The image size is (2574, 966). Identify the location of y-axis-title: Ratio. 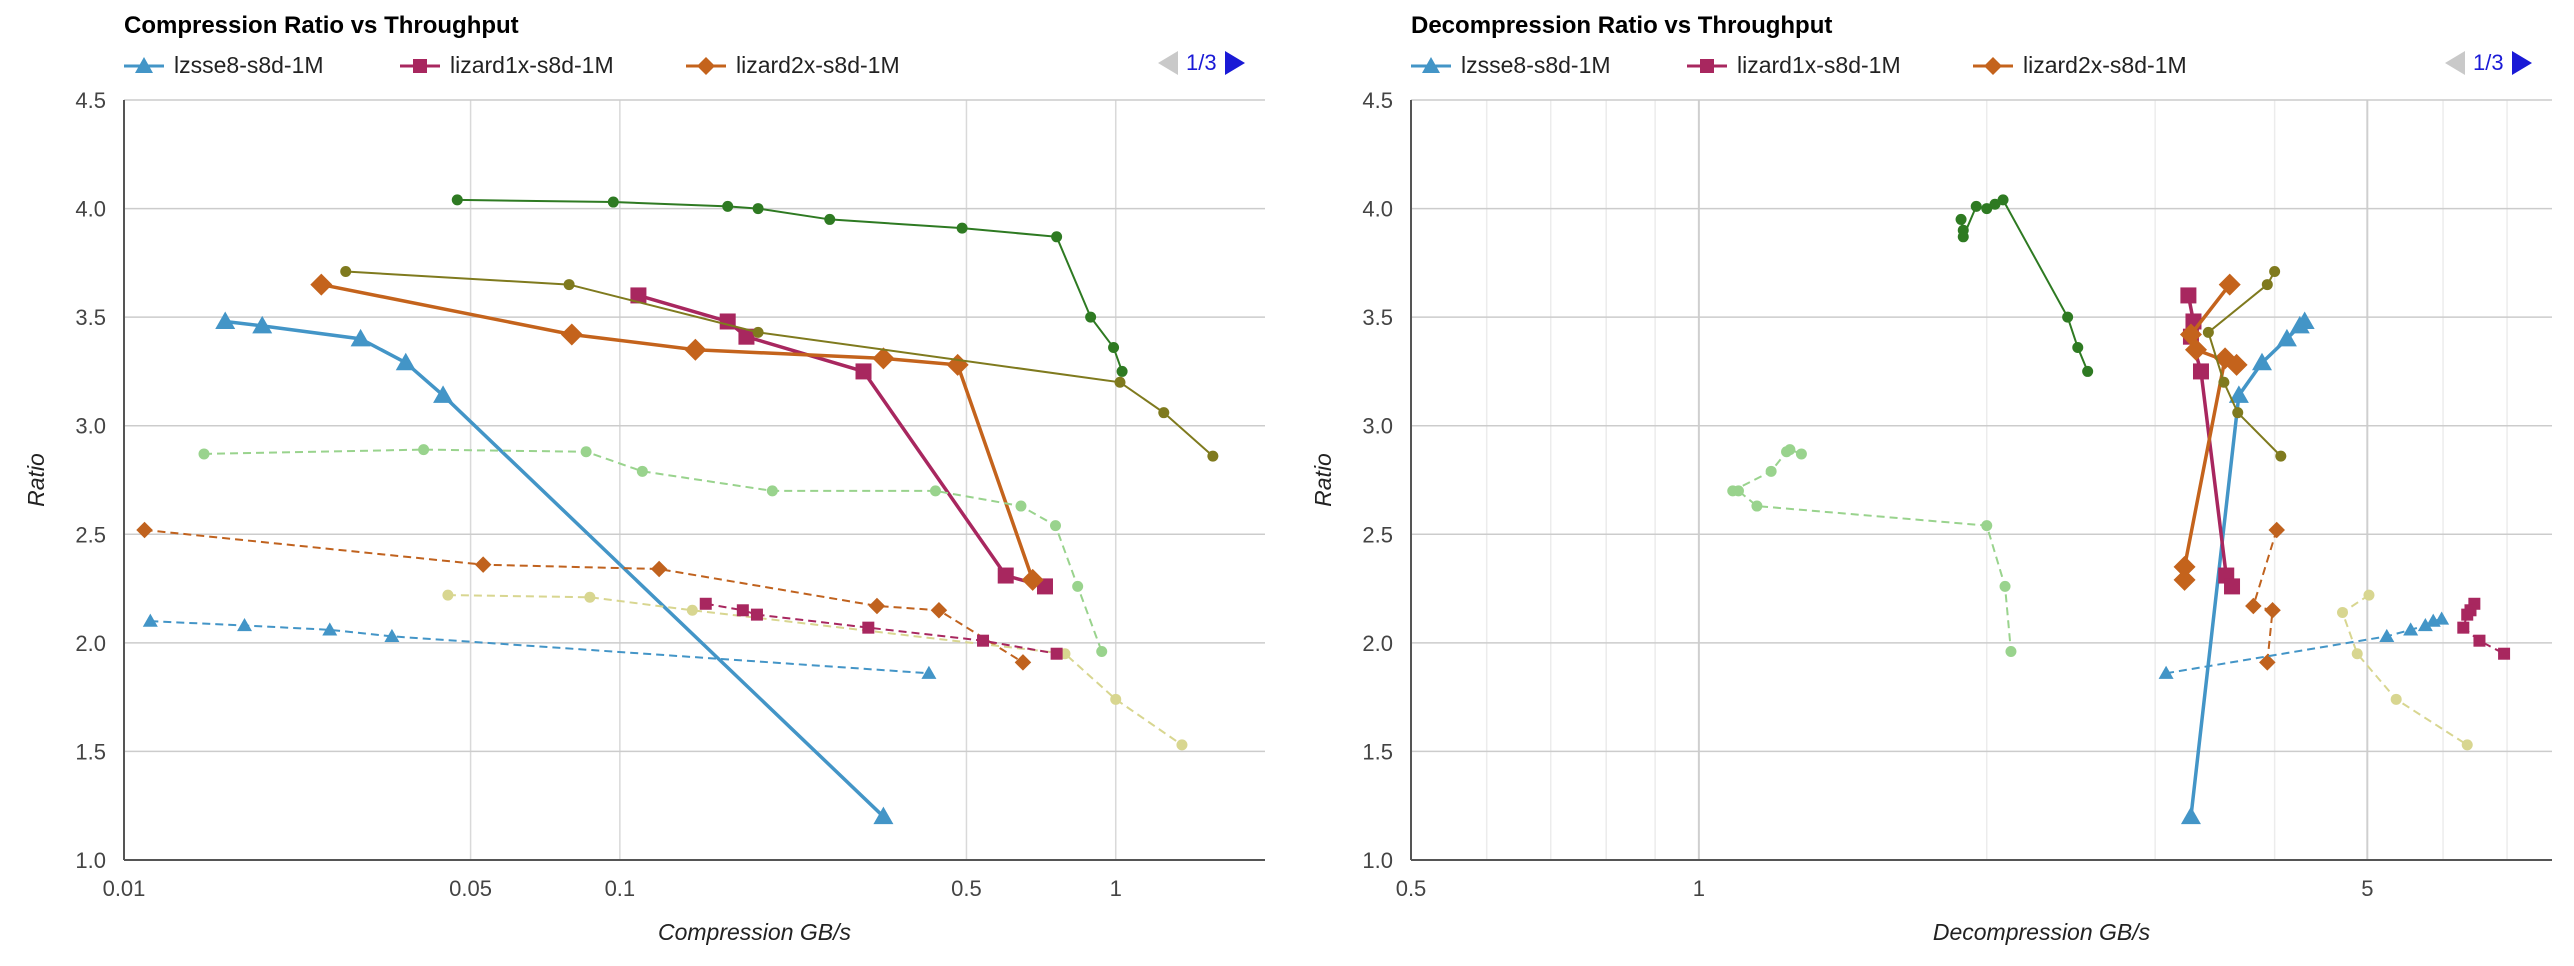
(36, 480).